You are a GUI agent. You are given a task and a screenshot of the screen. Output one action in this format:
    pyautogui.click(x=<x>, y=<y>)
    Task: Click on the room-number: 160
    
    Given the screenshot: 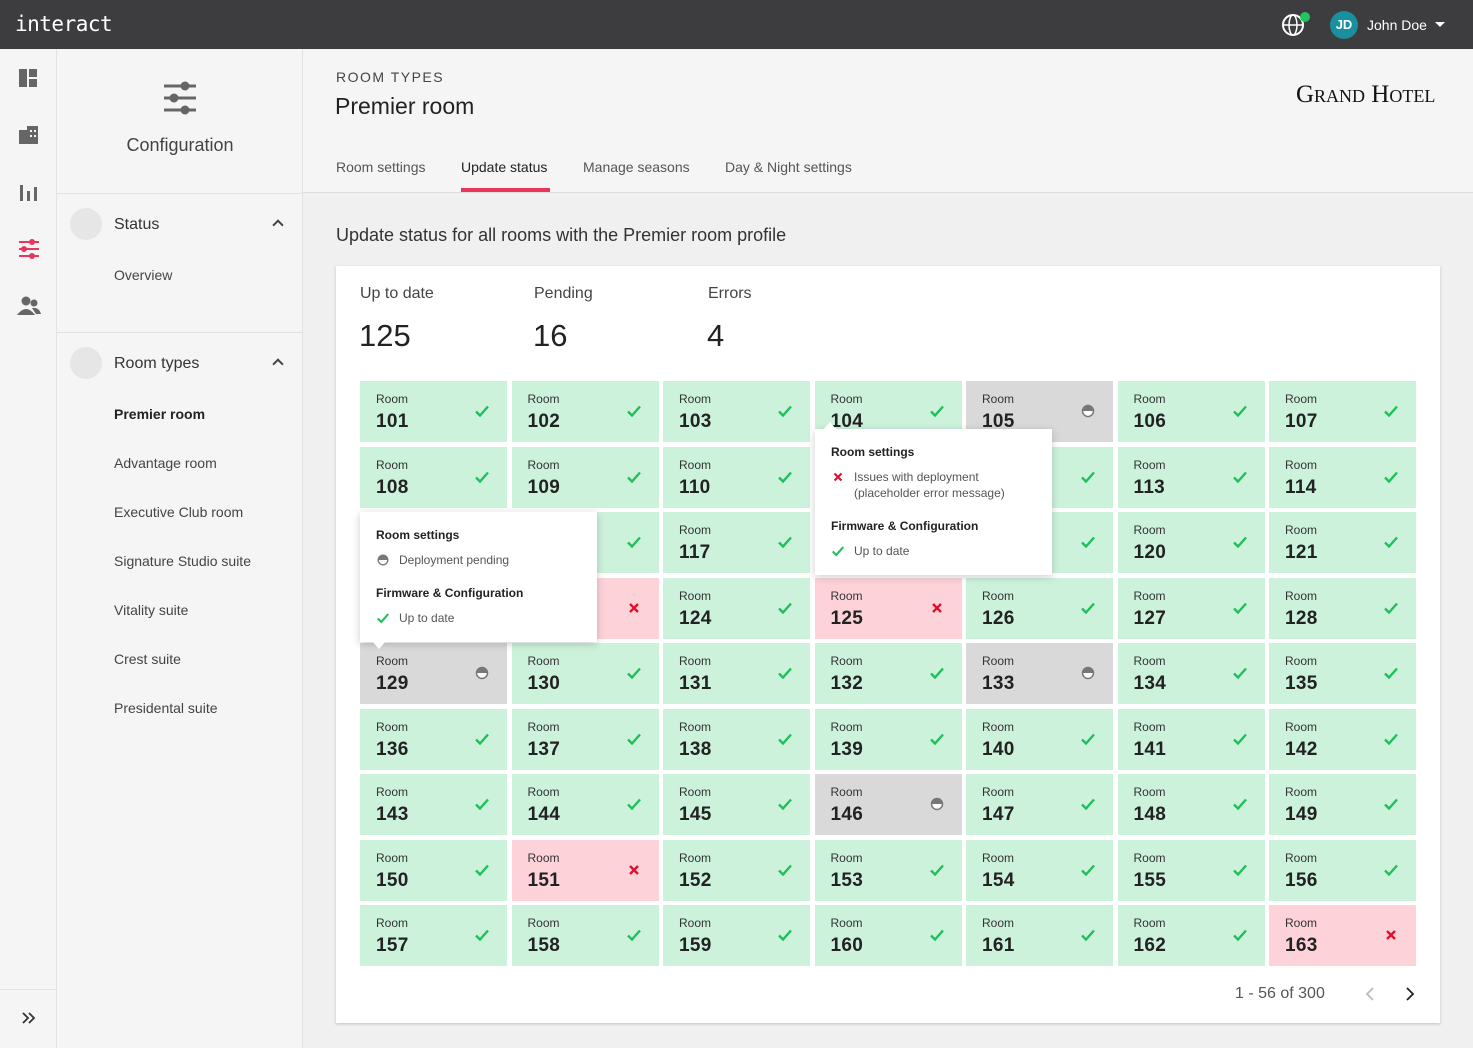 What is the action you would take?
    pyautogui.click(x=847, y=946)
    